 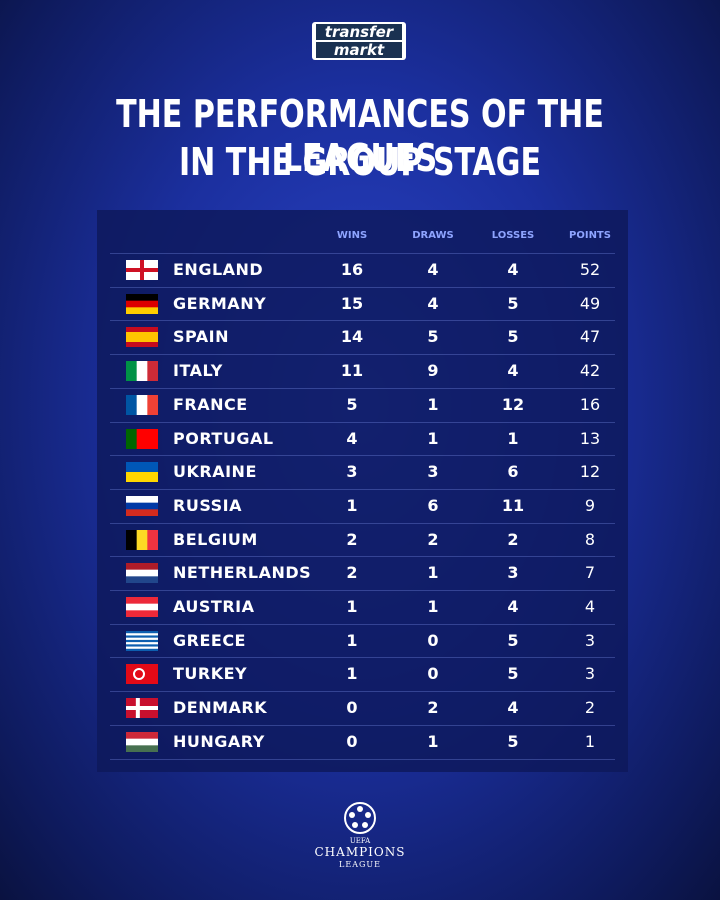 I want to click on column-header: DRAWS, so click(x=433, y=235).